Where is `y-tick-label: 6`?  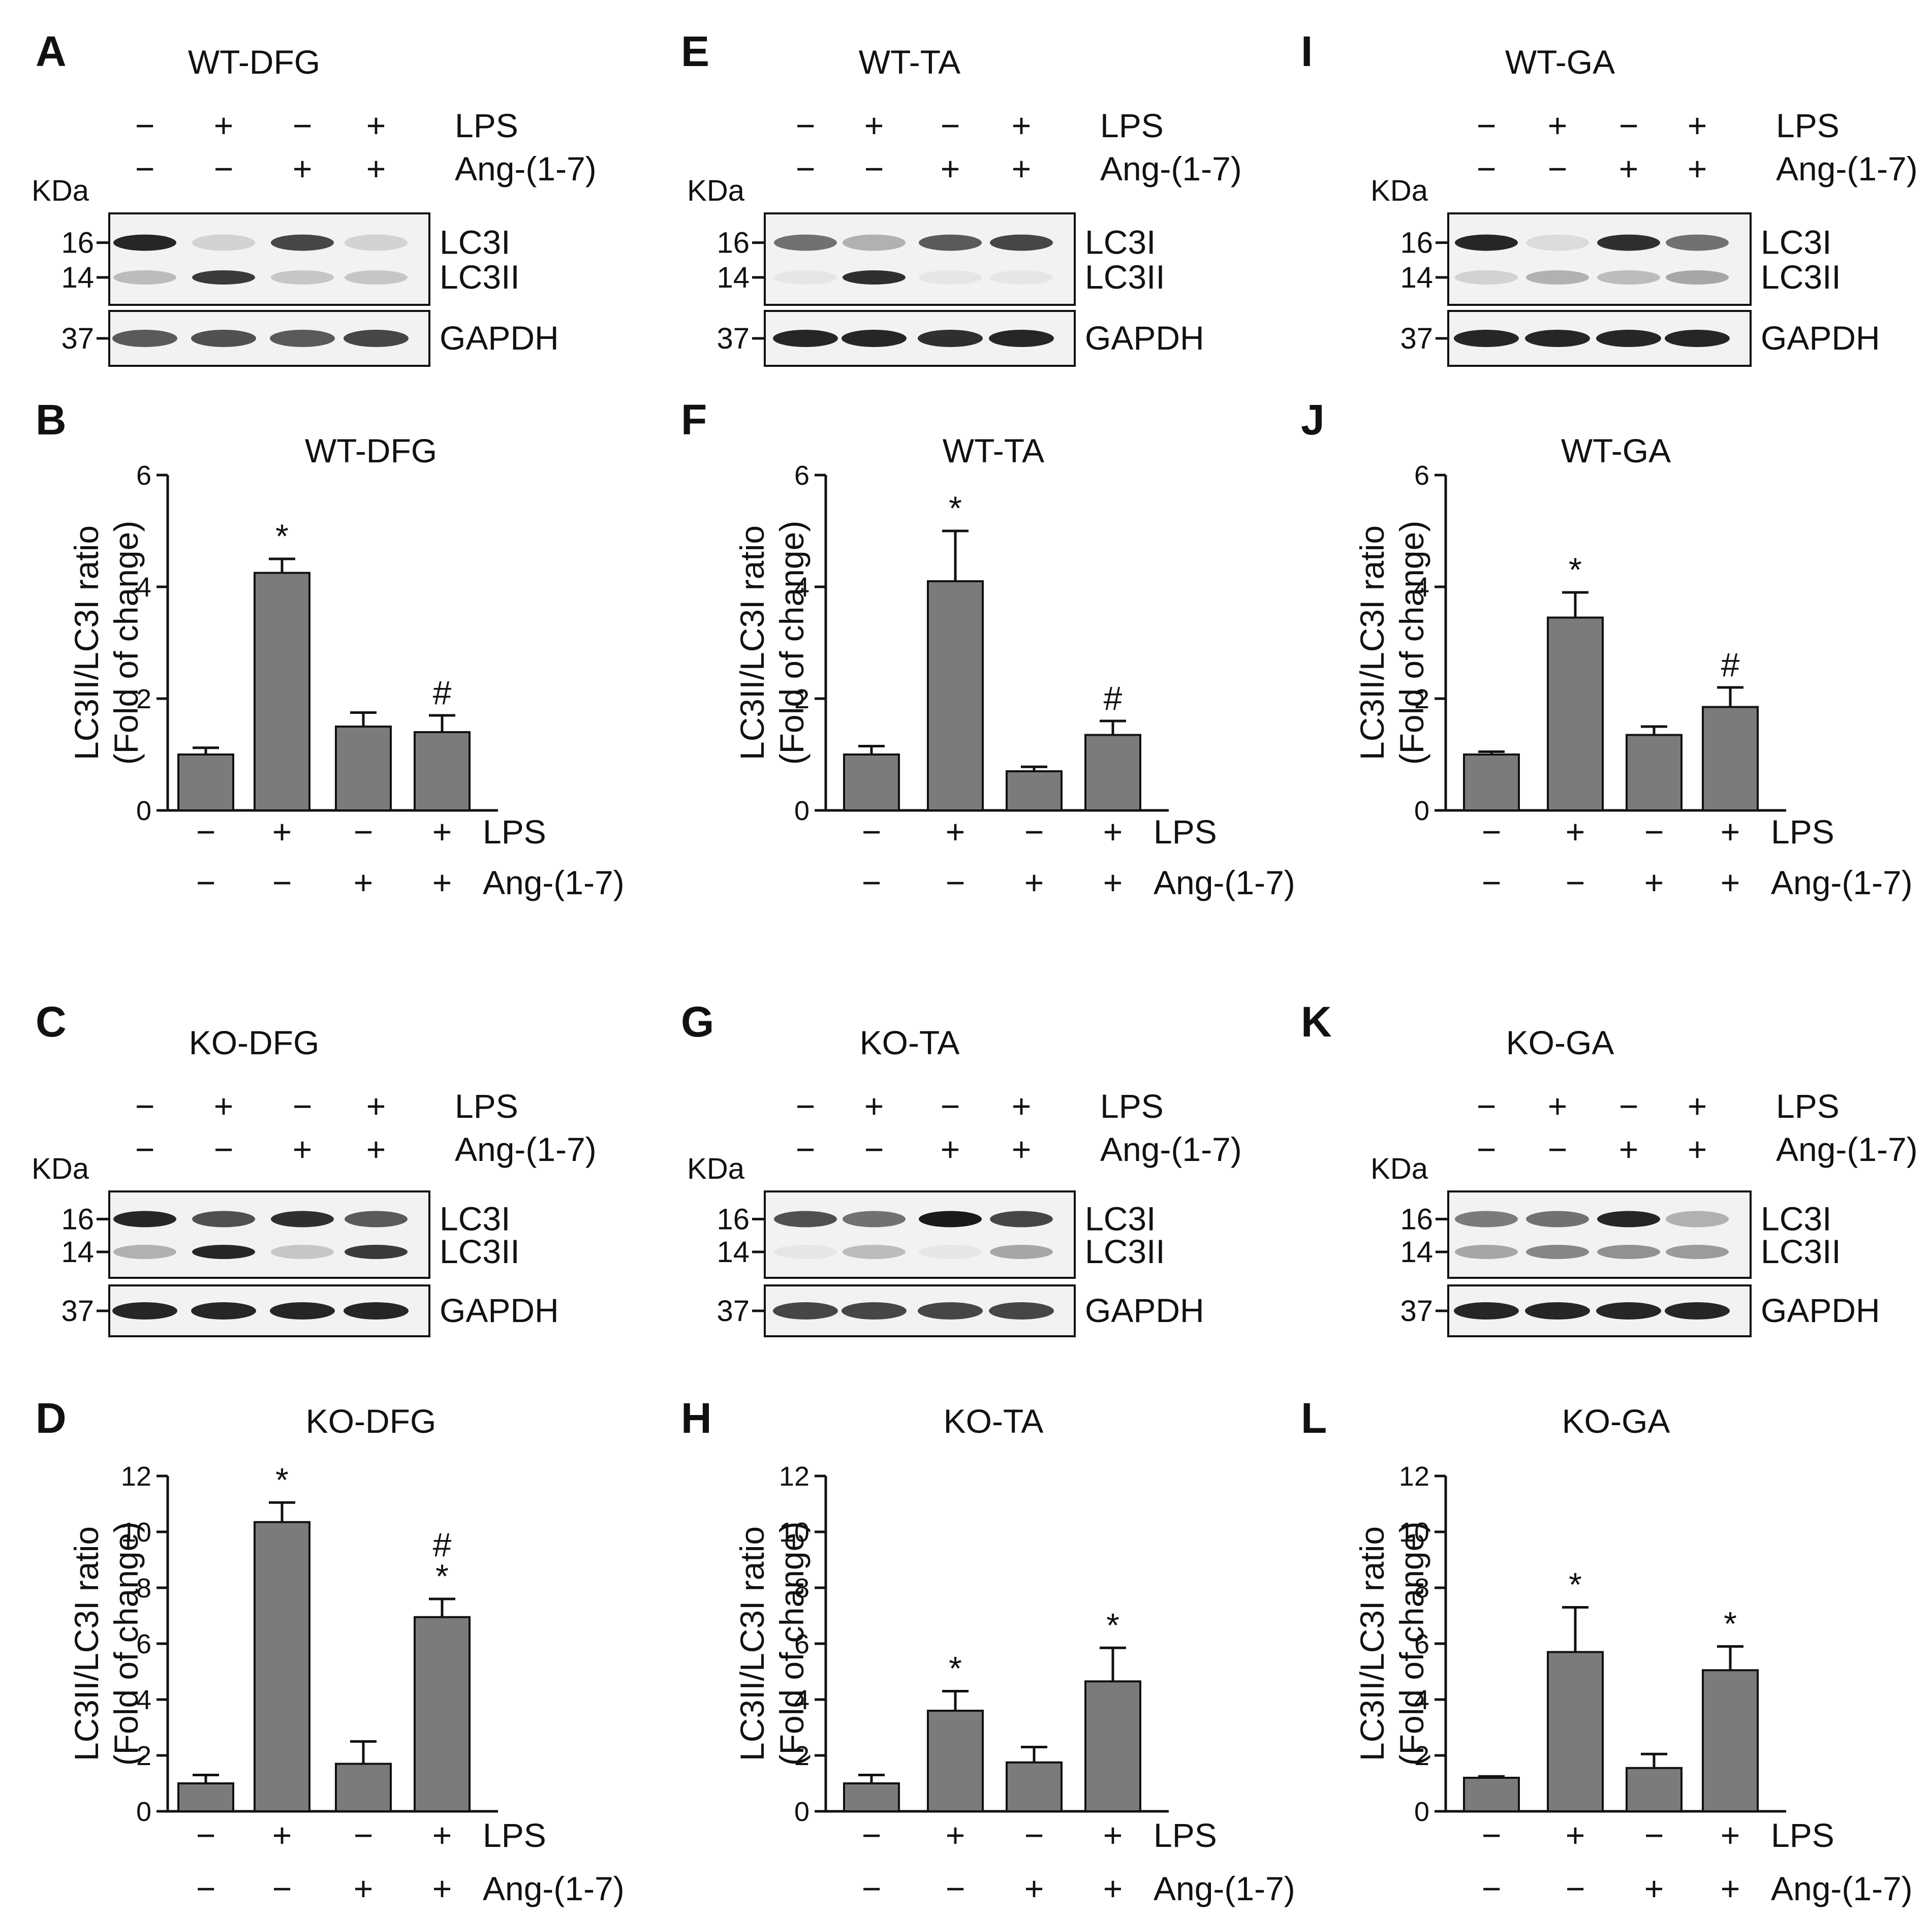 y-tick-label: 6 is located at coordinates (143, 475).